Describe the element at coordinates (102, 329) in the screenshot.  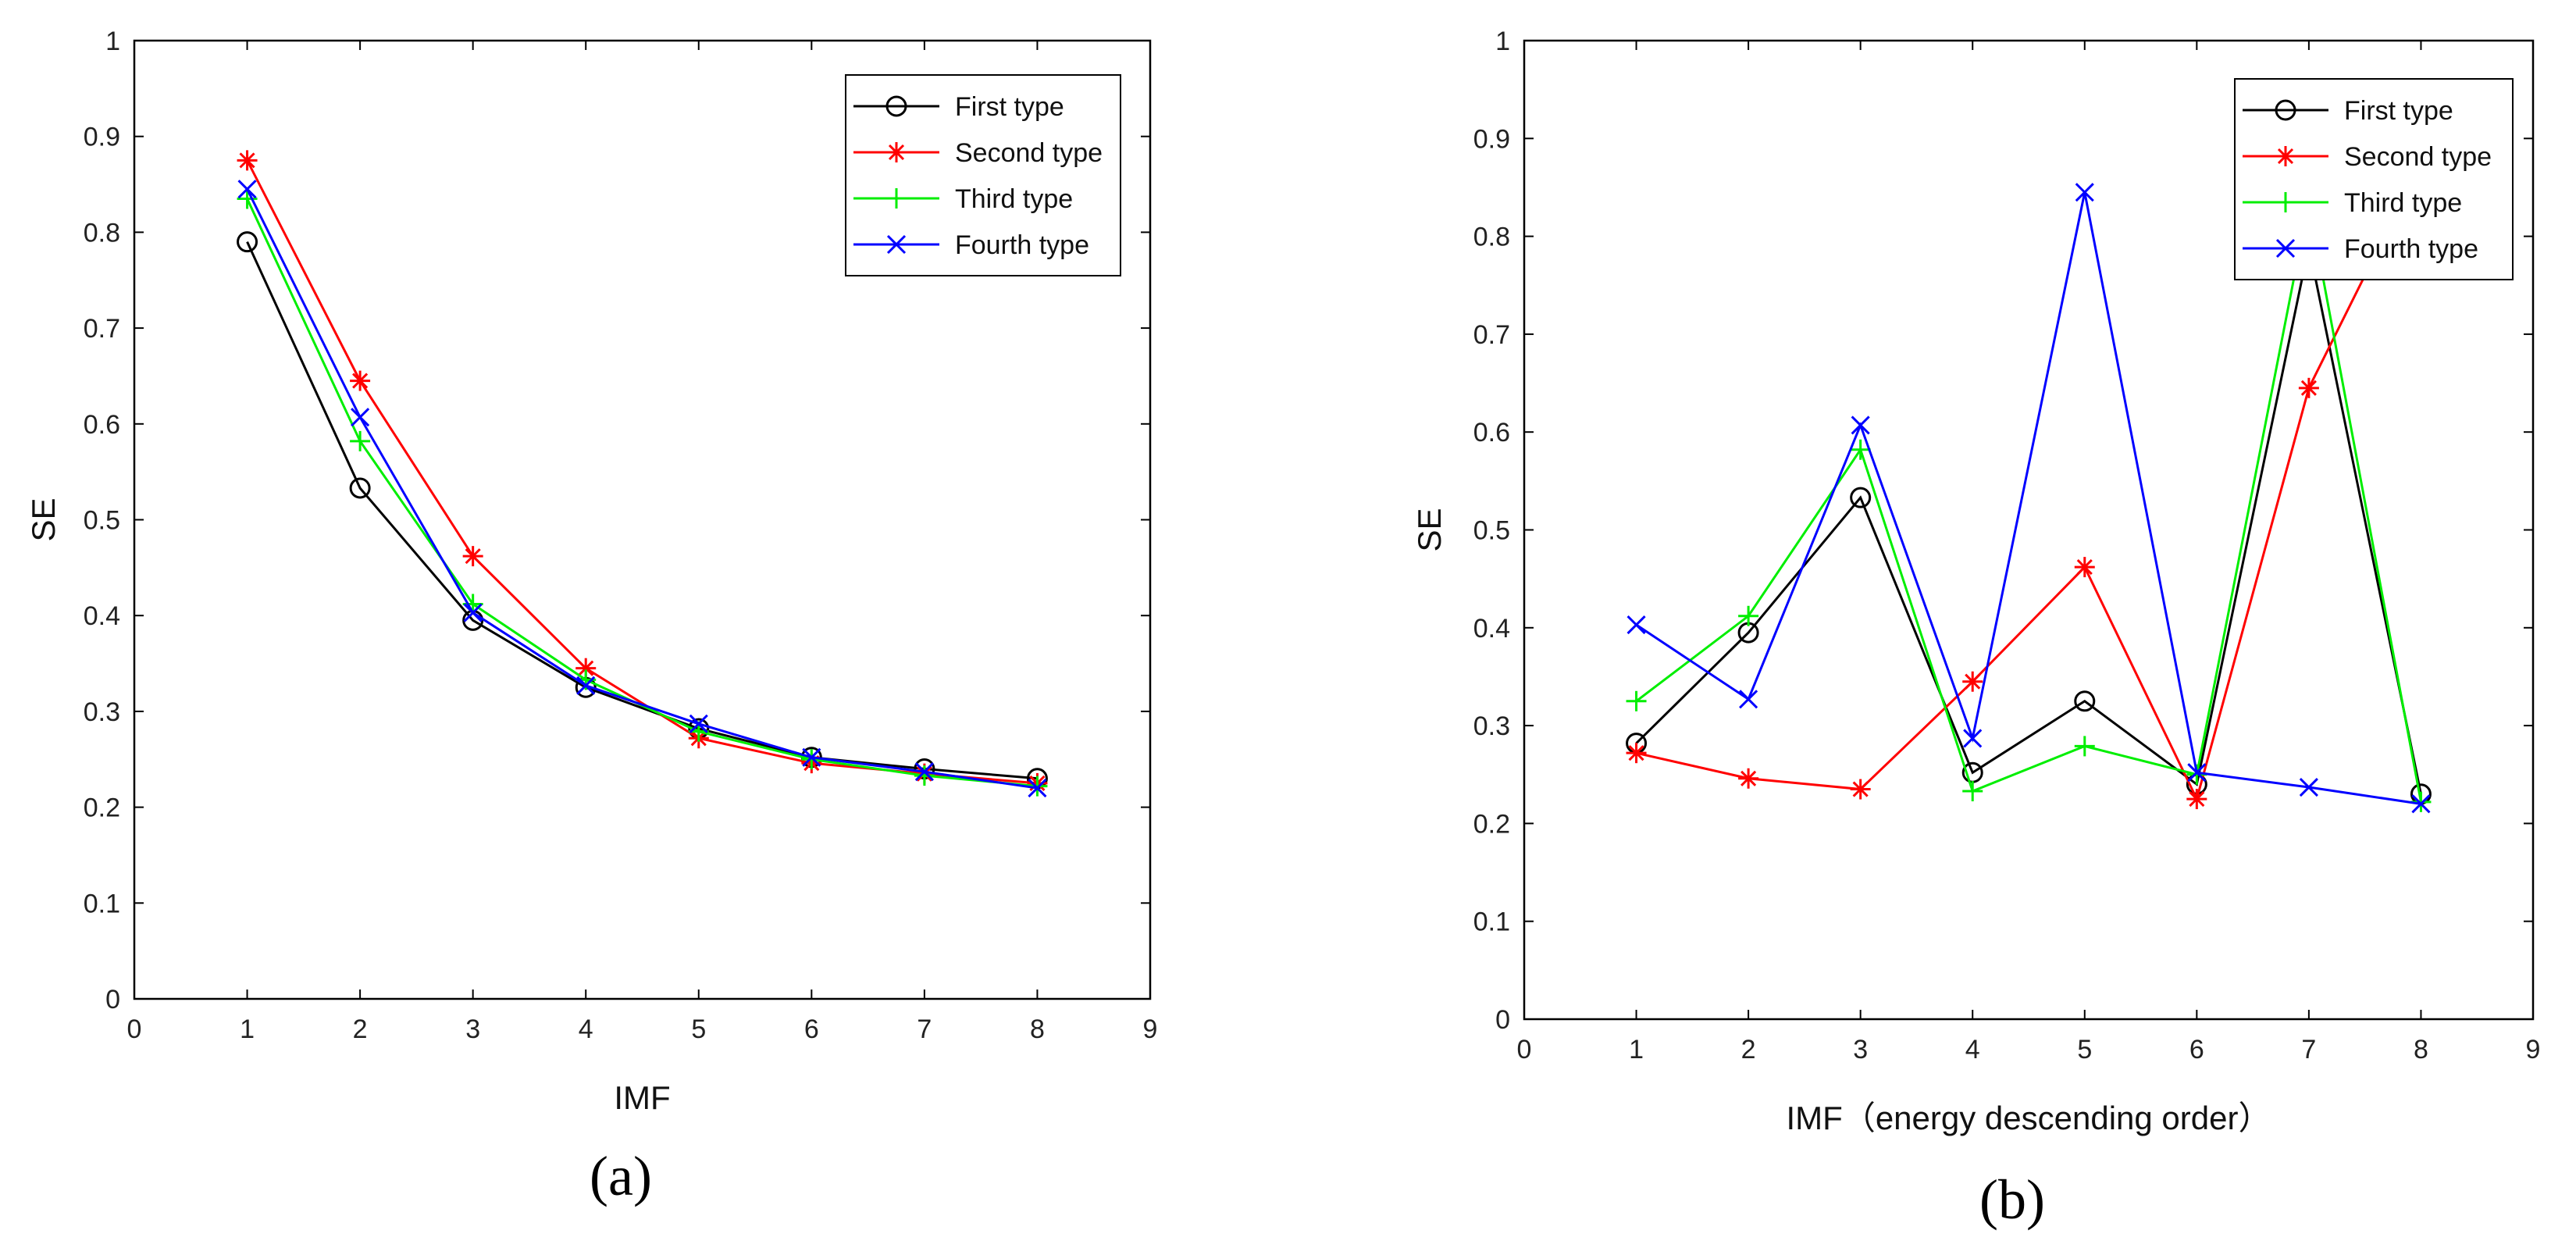
I see `chart-a-y-tick-label: 0.7` at that location.